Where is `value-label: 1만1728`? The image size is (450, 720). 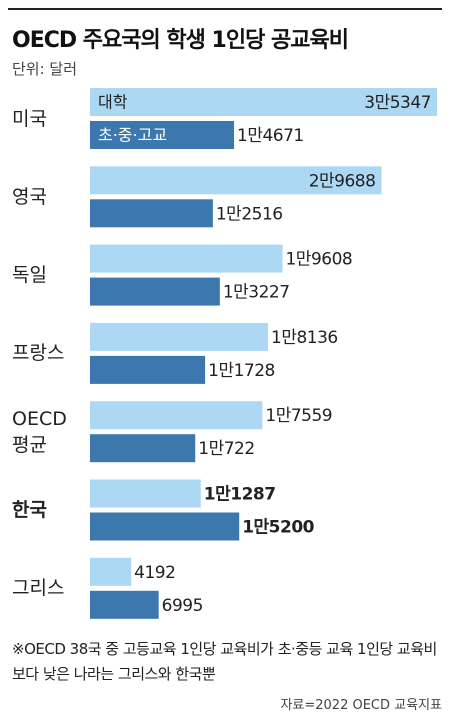
value-label: 1만1728 is located at coordinates (241, 371).